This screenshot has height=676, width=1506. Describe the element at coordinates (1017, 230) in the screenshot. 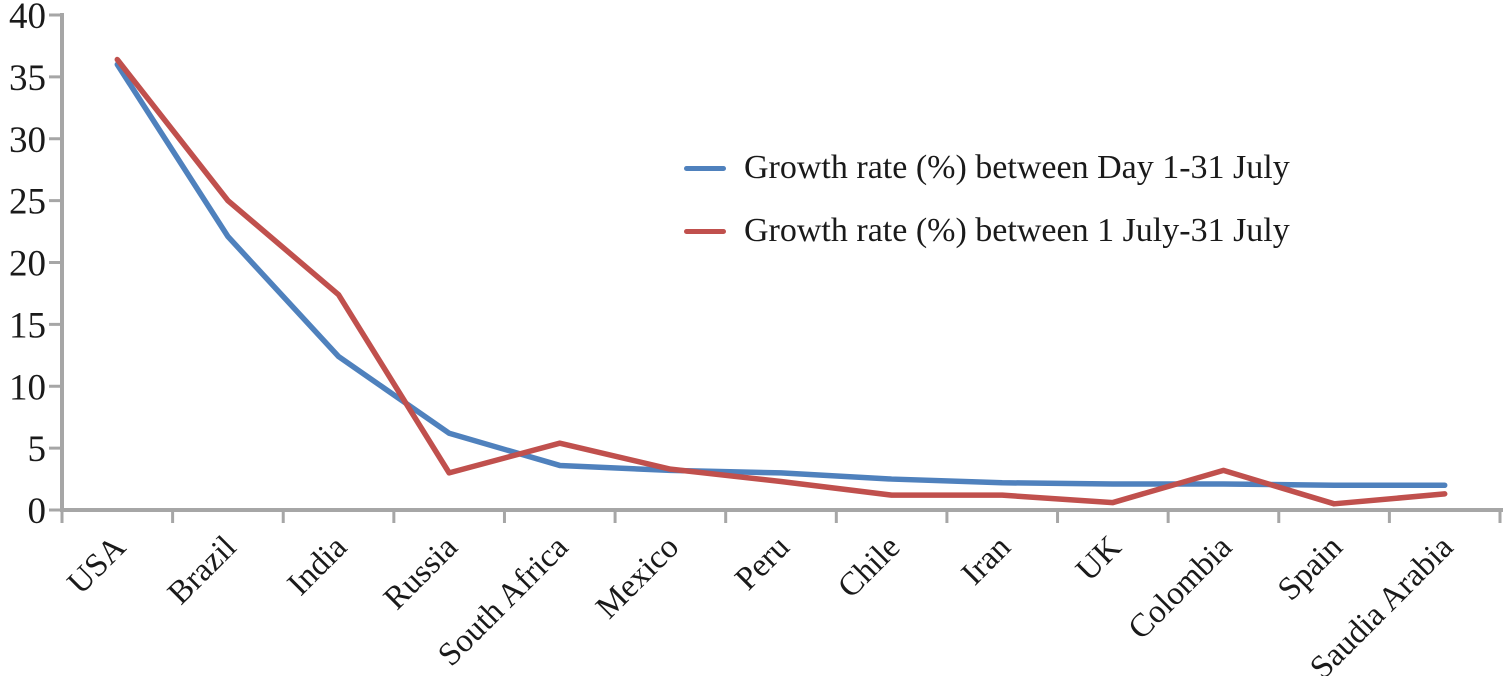

I see `legend-label: Growth rate (%) between 1 July-31 July` at that location.